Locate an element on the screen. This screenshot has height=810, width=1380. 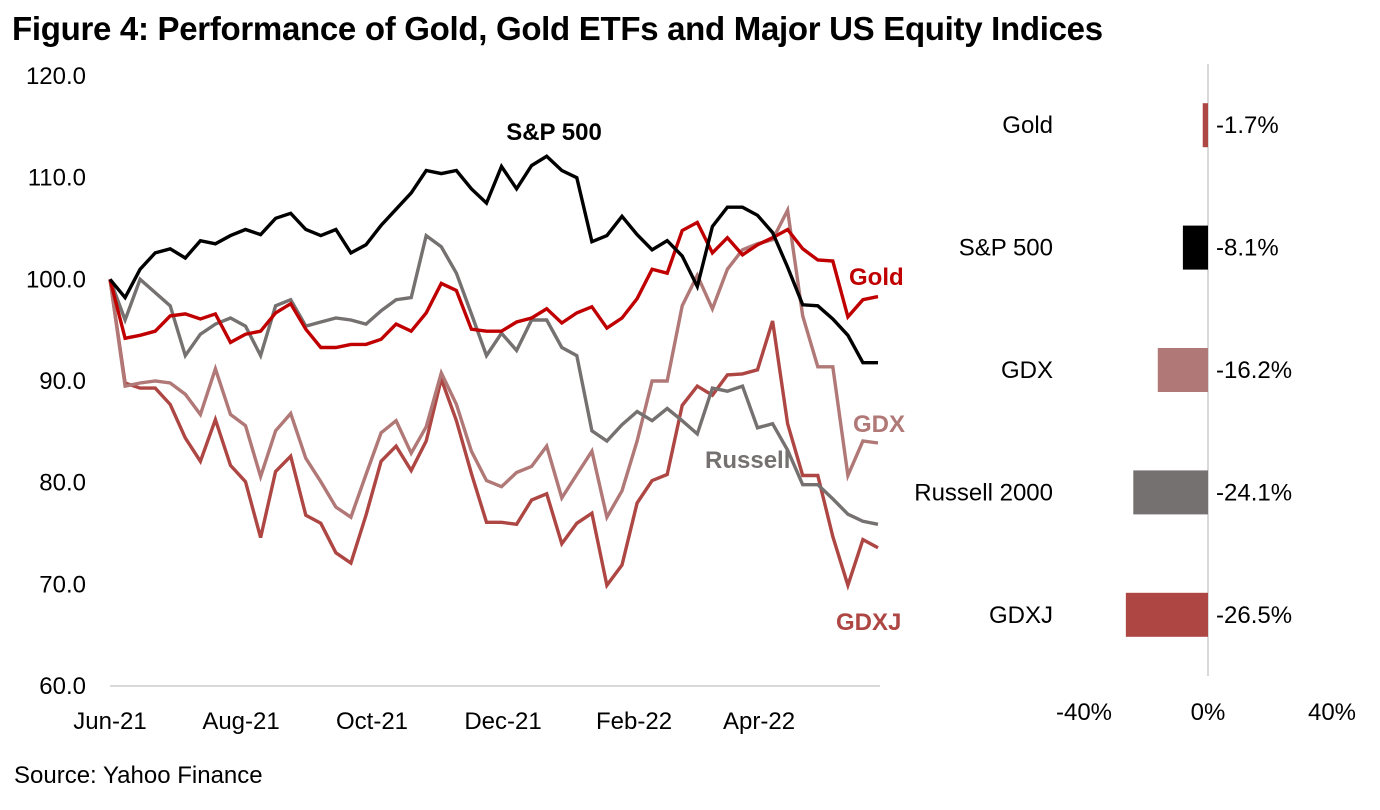
bar-category-label: S&P 500 is located at coordinates (1006, 248).